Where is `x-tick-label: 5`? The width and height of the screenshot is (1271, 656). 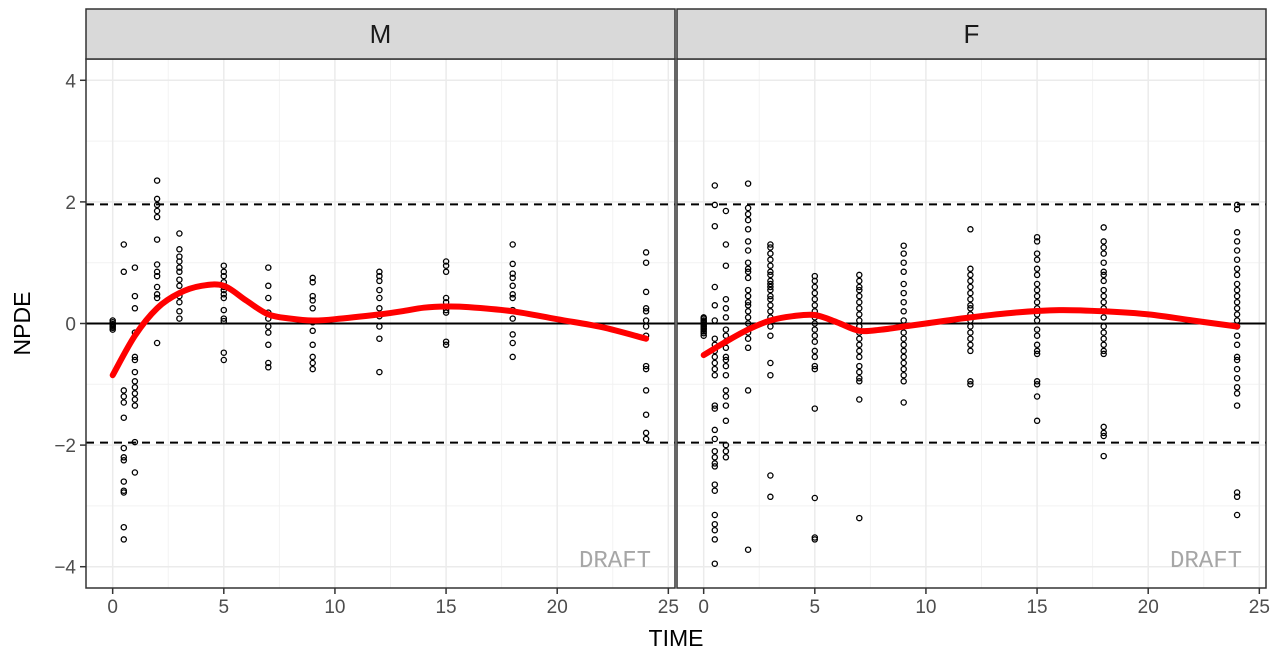 x-tick-label: 5 is located at coordinates (224, 607).